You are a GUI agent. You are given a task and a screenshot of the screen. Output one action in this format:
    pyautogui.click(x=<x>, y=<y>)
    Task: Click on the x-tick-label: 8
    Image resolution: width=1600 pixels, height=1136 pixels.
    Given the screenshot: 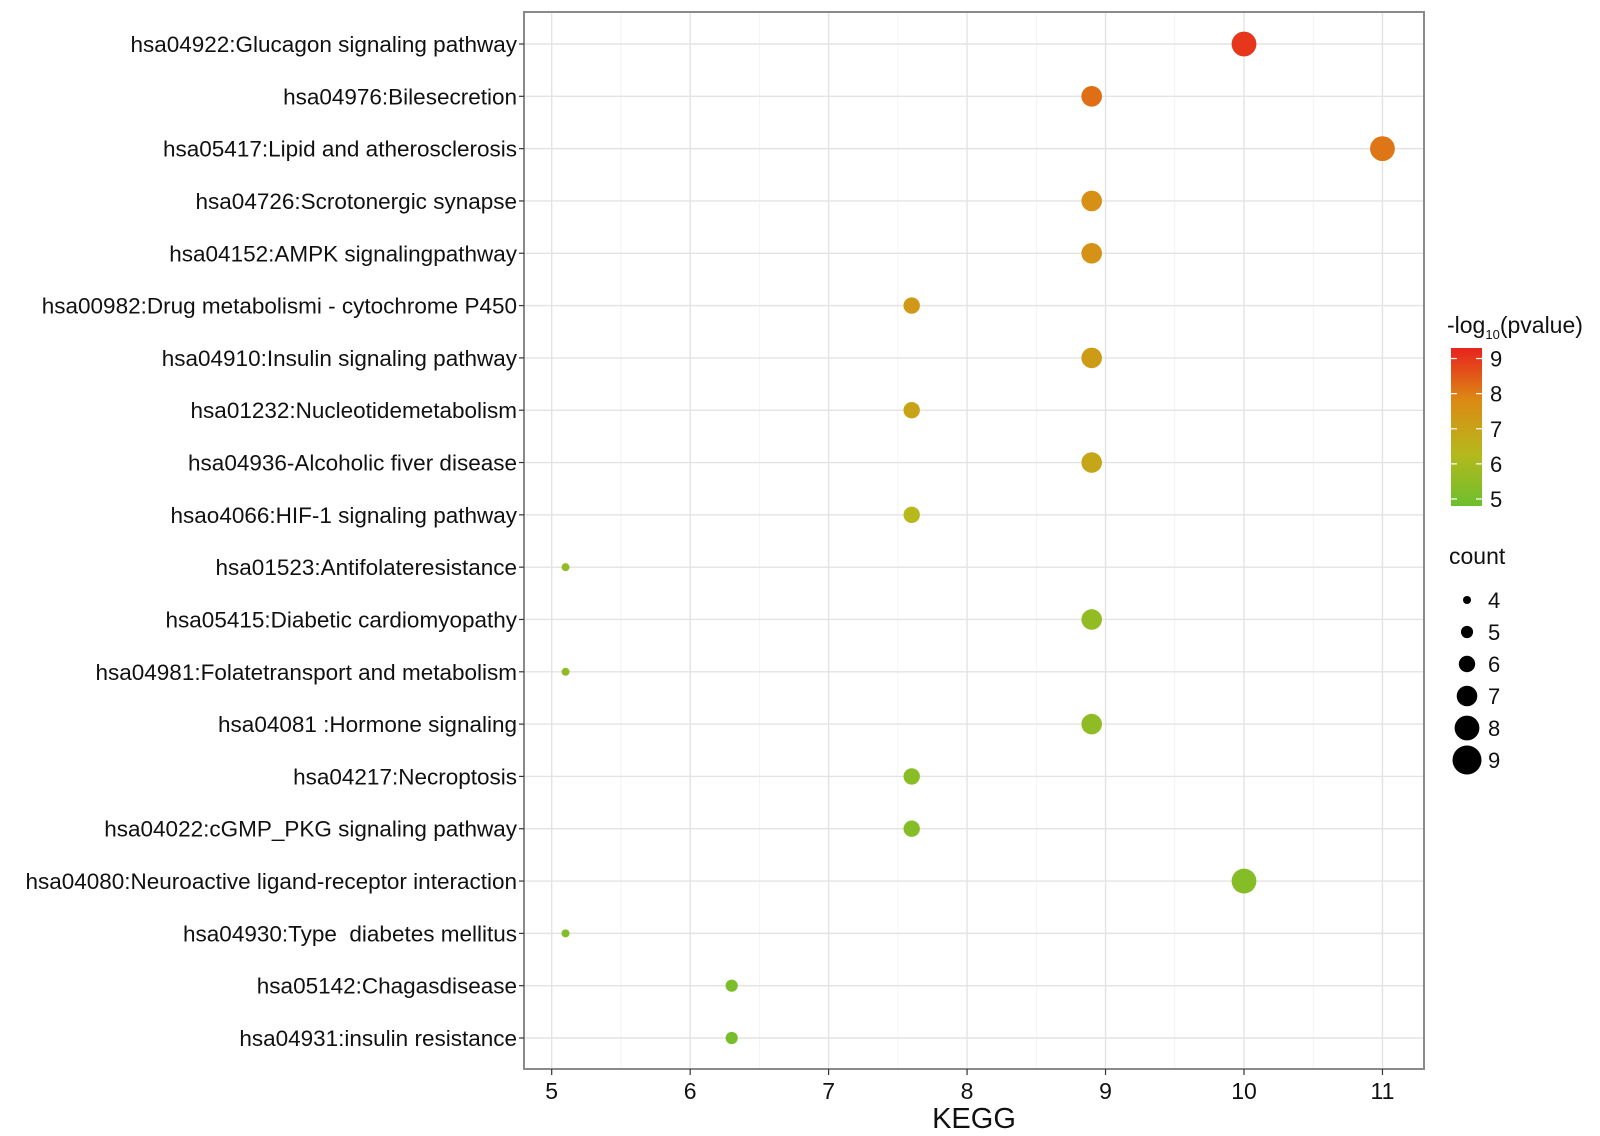 What is the action you would take?
    pyautogui.click(x=967, y=1091)
    